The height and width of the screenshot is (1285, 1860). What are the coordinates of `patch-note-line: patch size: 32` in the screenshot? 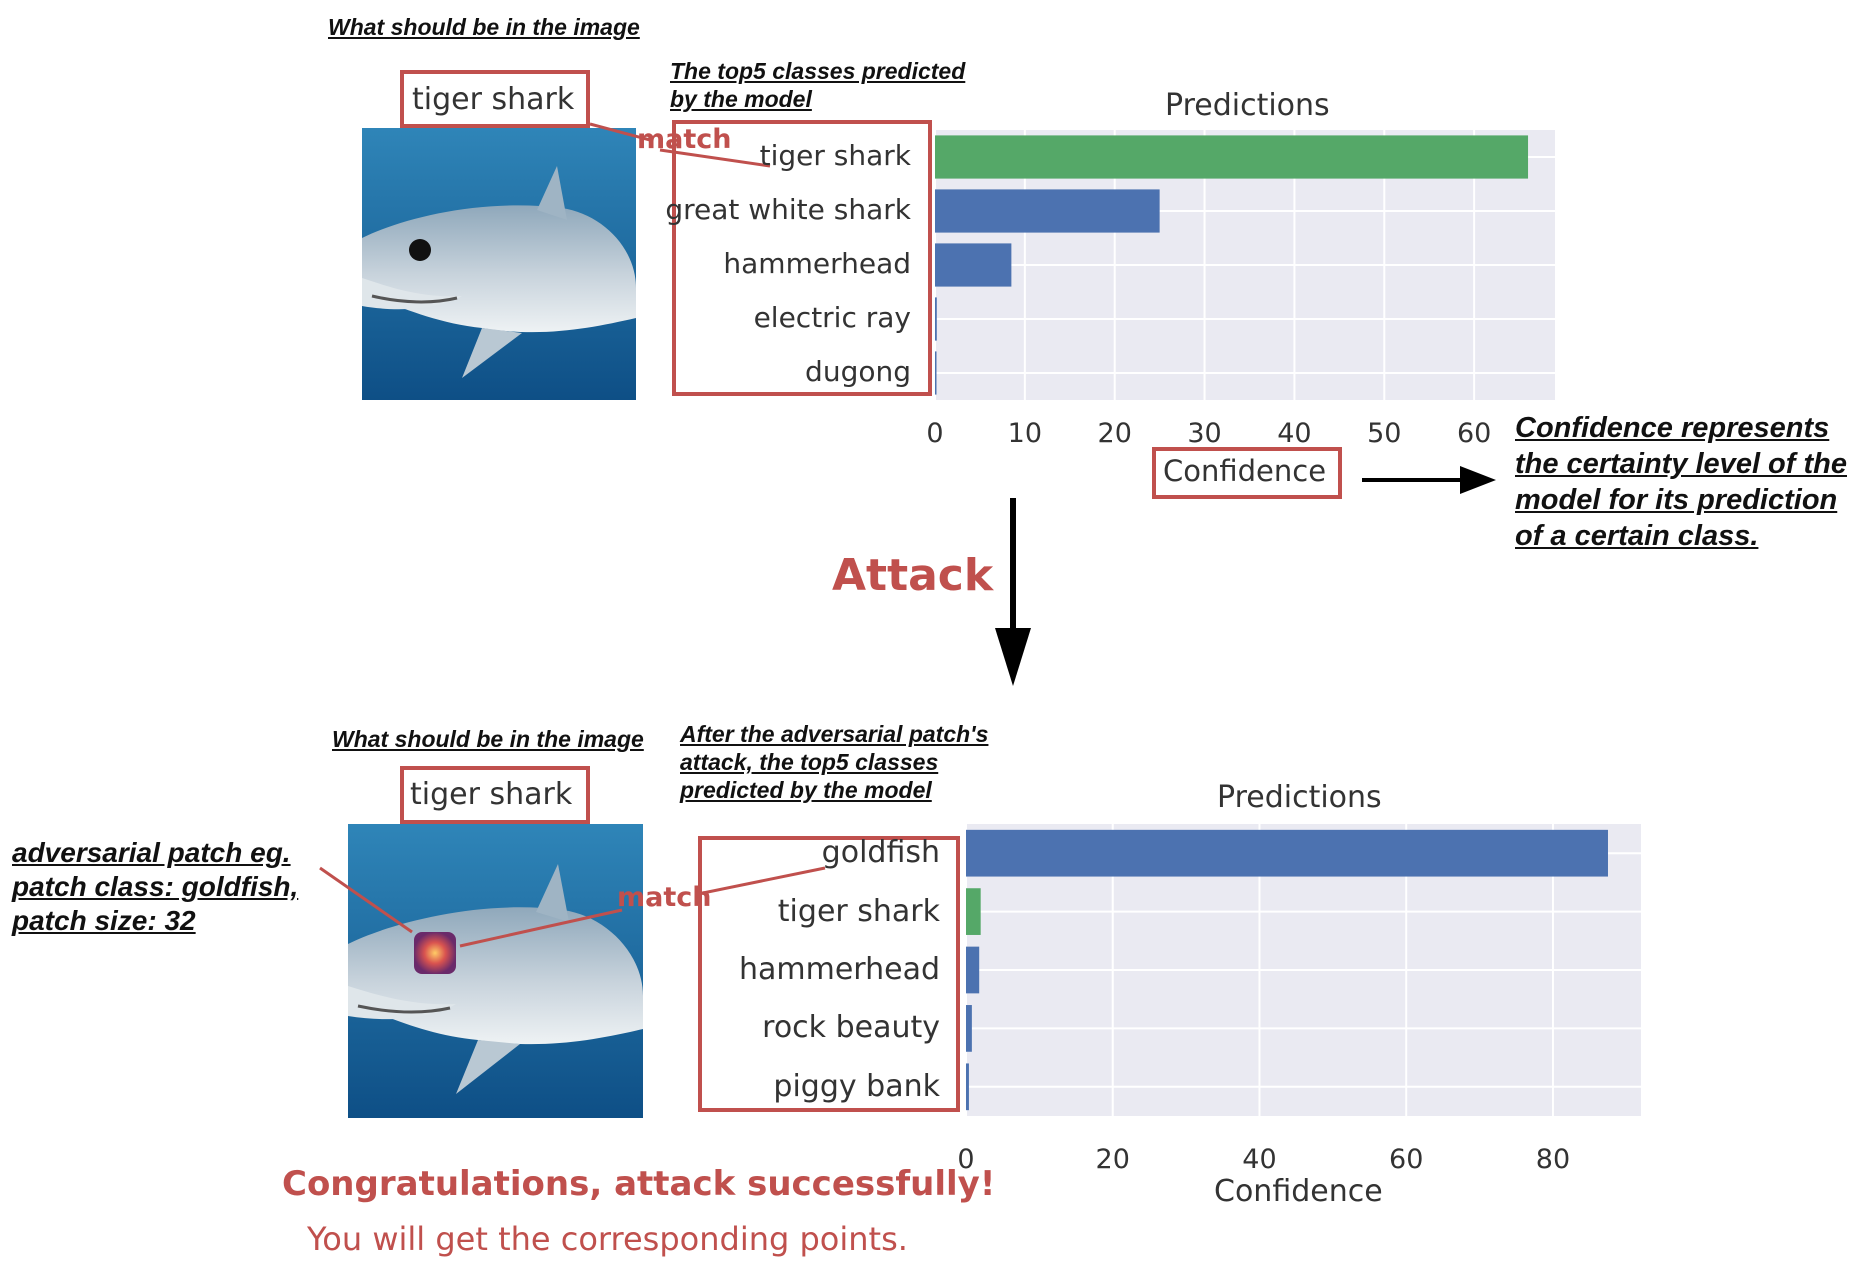 It's located at (104, 920).